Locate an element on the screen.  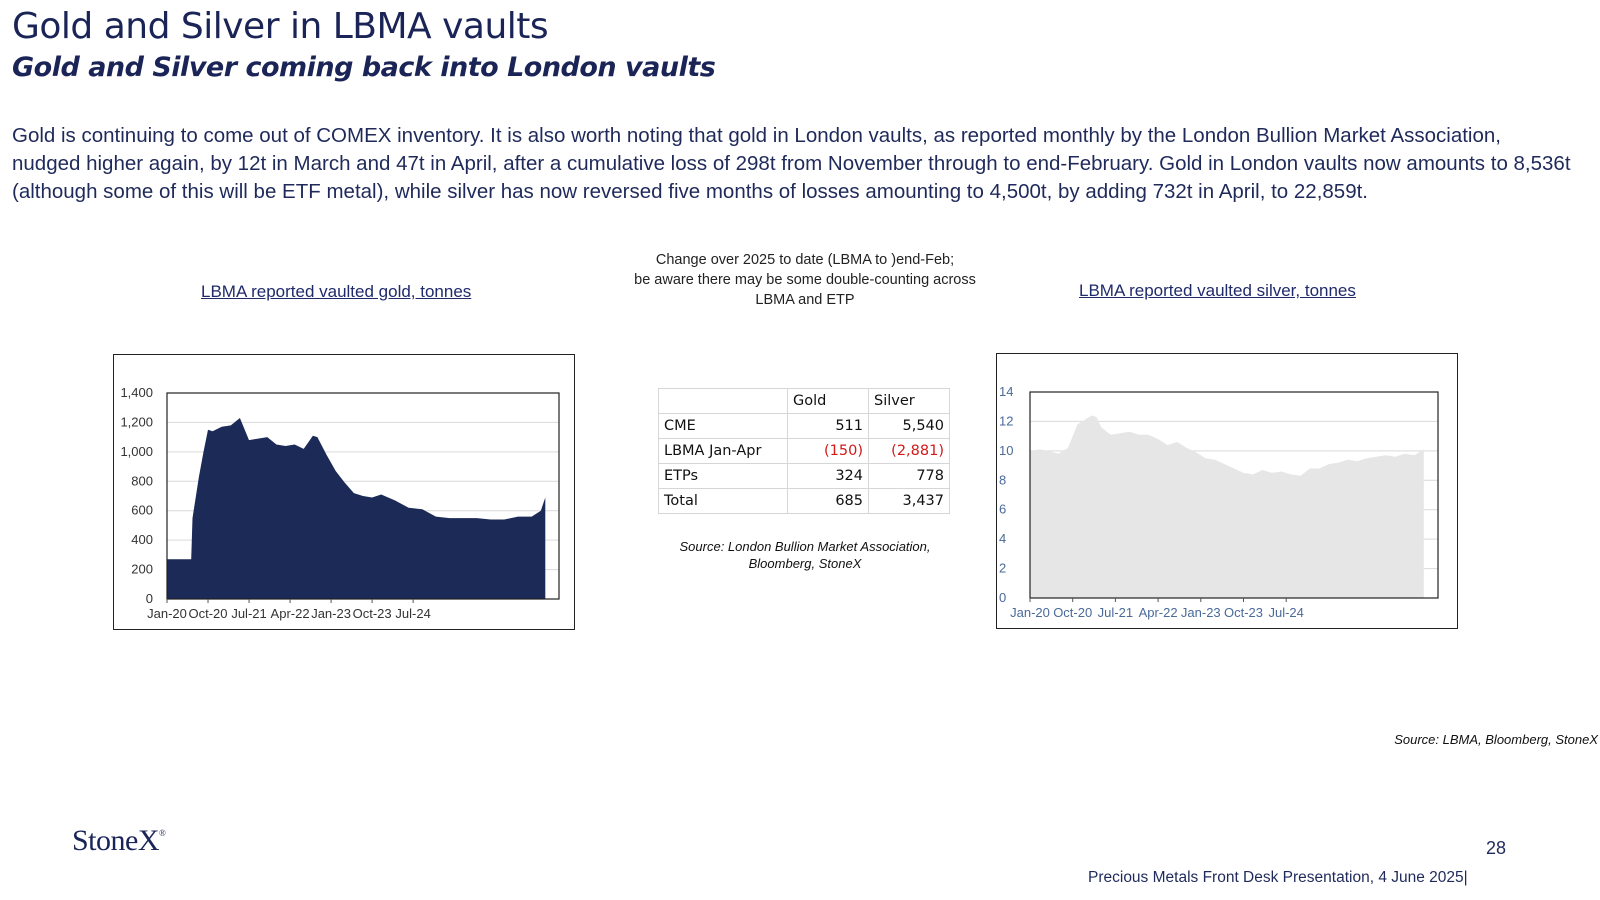
table-header-row: Gold Silver is located at coordinates (804, 401).